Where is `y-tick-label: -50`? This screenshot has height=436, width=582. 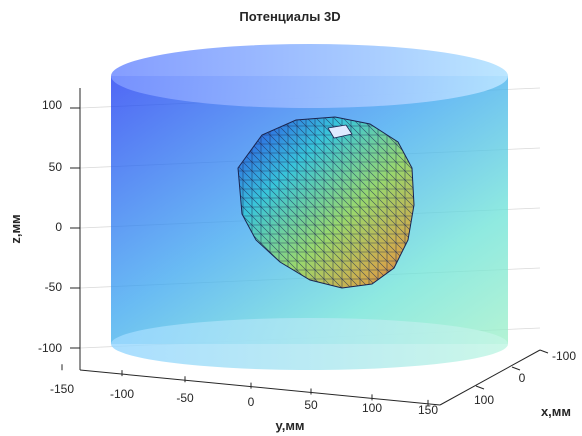 y-tick-label: -50 is located at coordinates (185, 398).